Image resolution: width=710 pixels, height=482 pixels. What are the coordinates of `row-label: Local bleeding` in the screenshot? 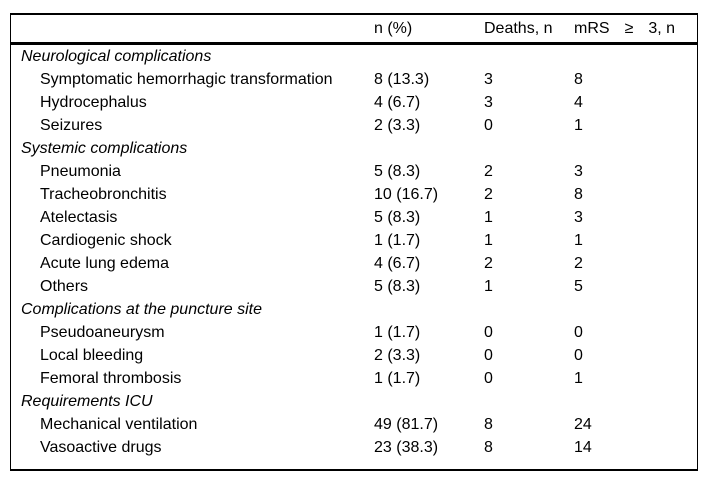 It's located at (92, 355).